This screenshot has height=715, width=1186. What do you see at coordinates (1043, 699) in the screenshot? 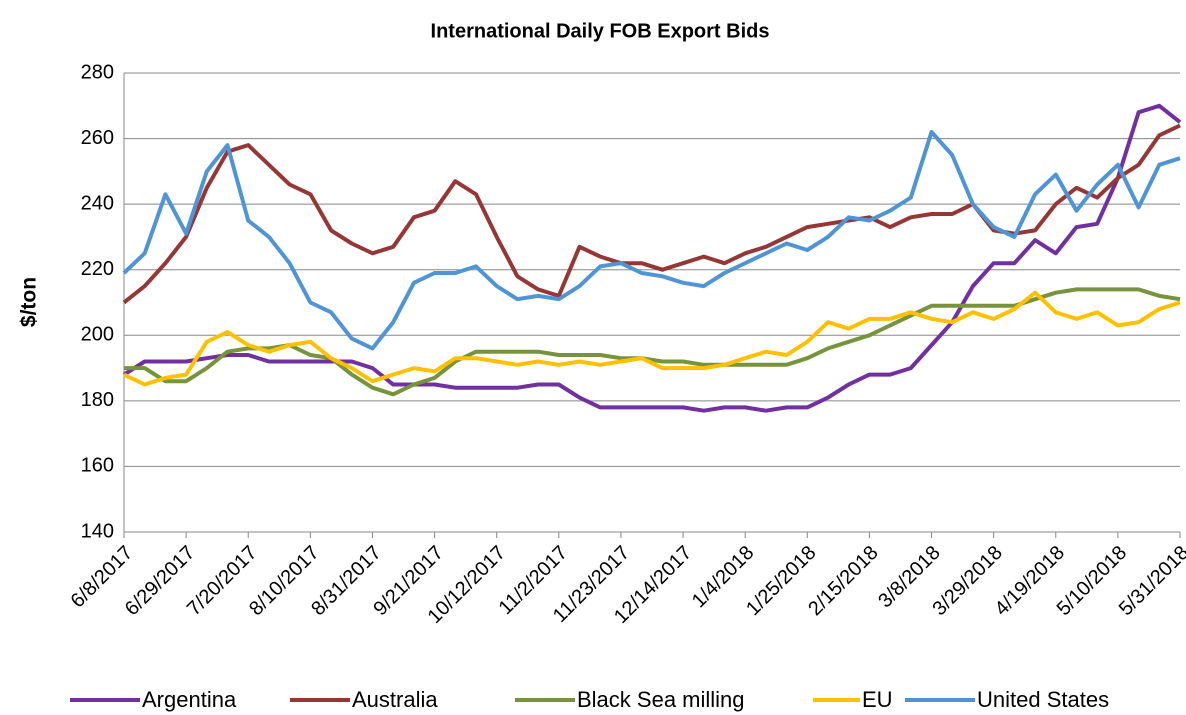
I see `legend-label: United States` at bounding box center [1043, 699].